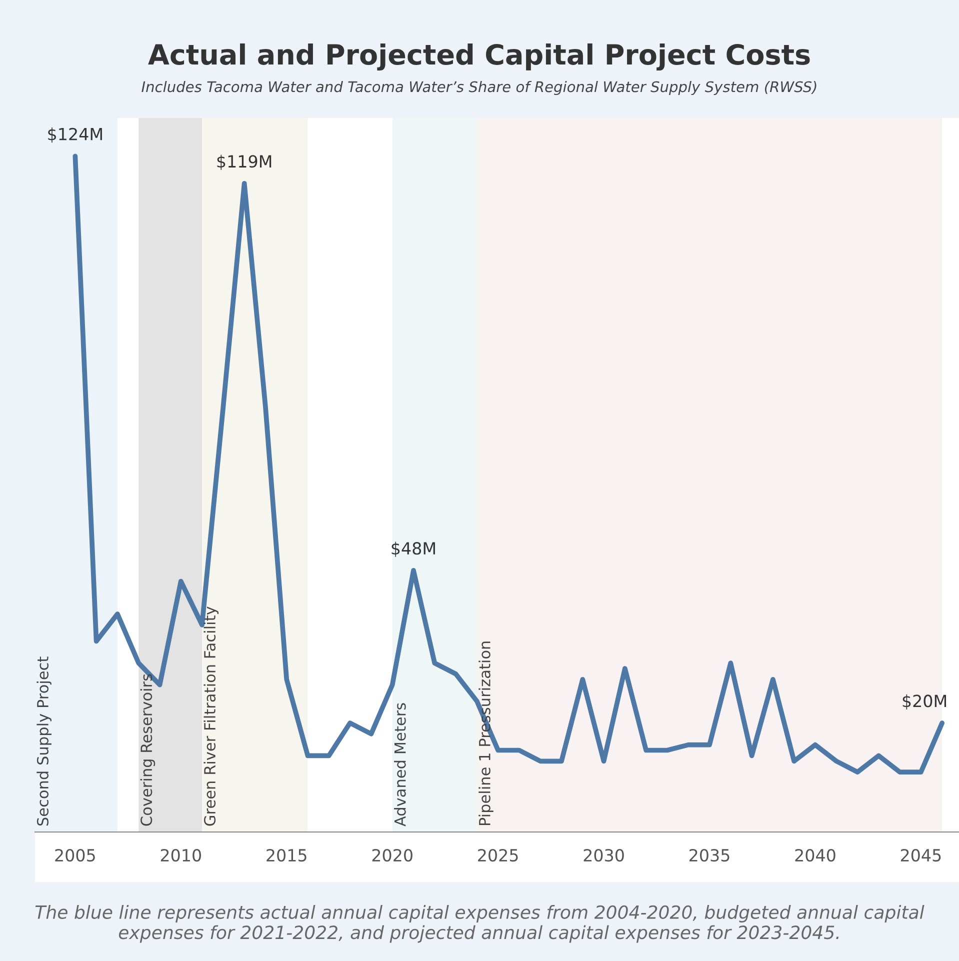  I want to click on text: The blue line represents actual annual capital expenses from 2004-2020, budgeted annual capital expenses for 2021-2022, and projected annual capital expenses for 2023-2045., so click(479, 924).